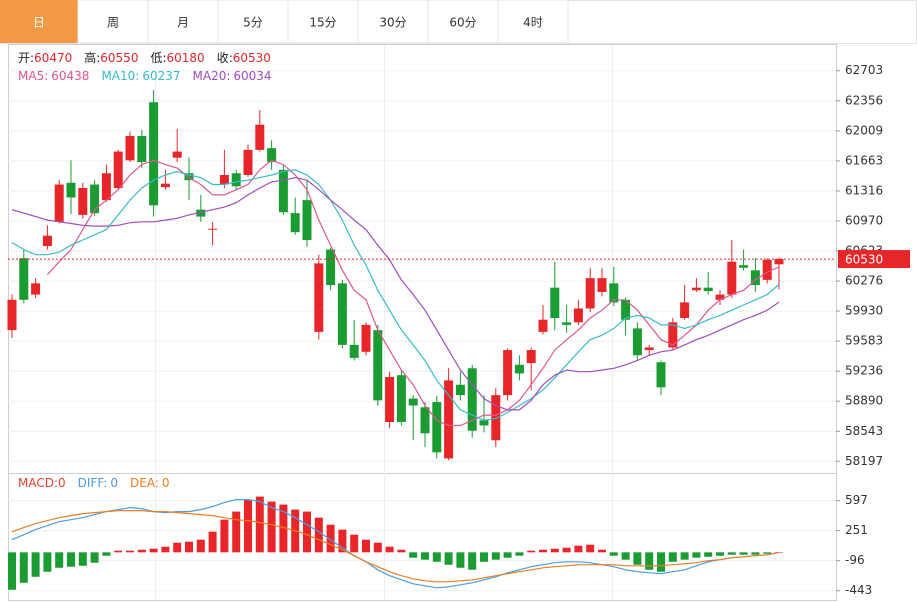 This screenshot has width=917, height=602. I want to click on y-tick-label: 60970, so click(864, 220).